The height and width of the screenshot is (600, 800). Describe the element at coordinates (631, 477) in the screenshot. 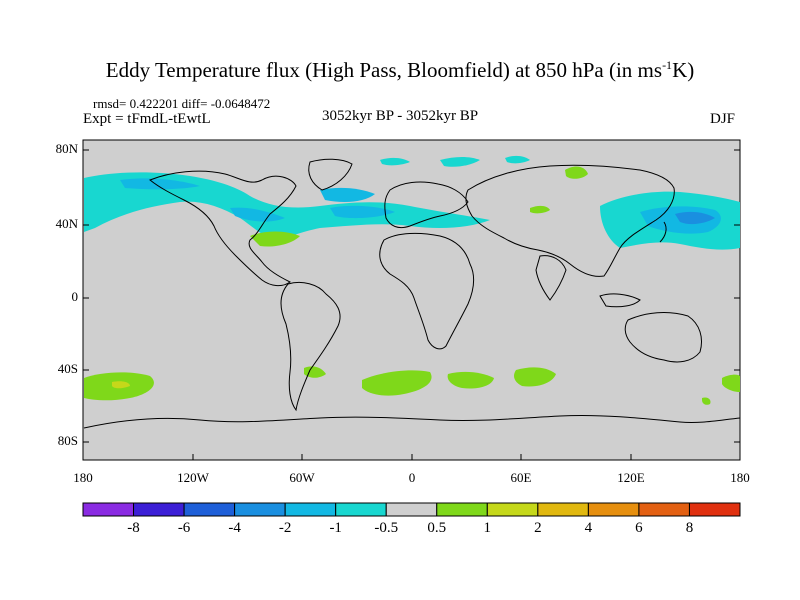

I see `lon-label-120e: 120E` at that location.